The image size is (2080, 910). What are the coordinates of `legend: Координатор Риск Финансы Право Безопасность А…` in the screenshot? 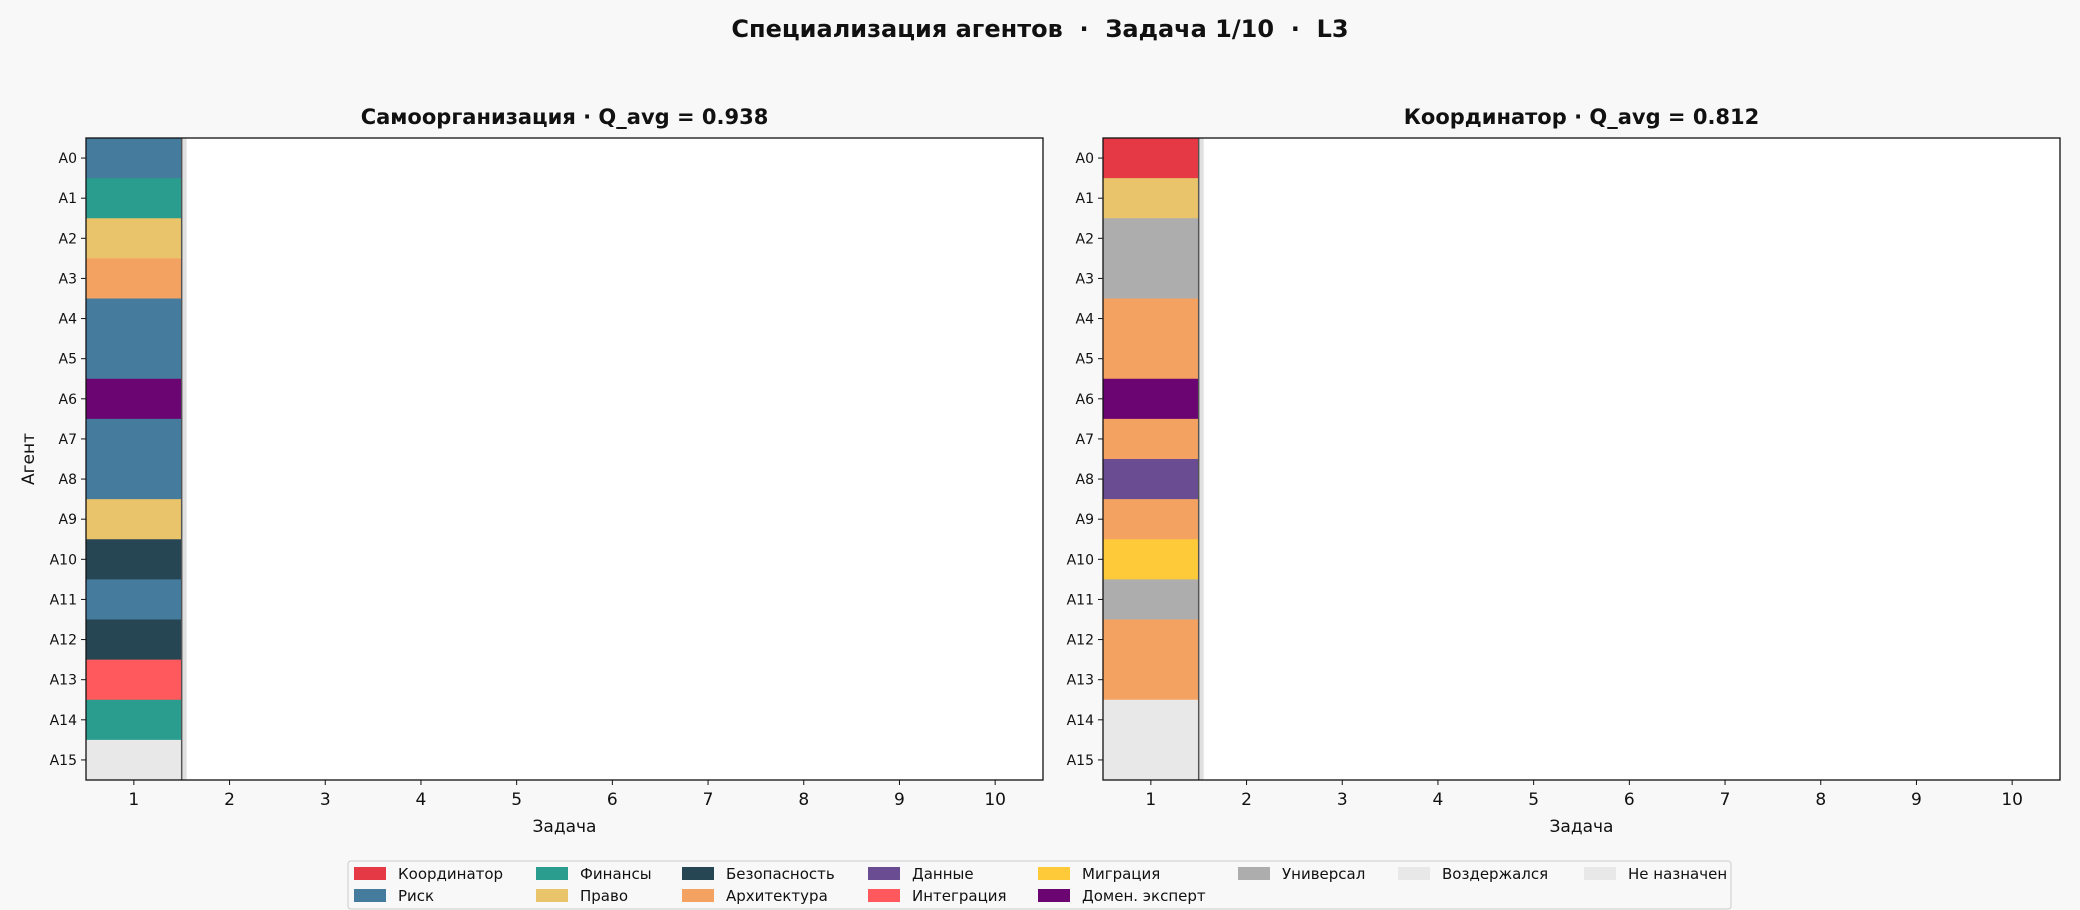 It's located at (1039, 885).